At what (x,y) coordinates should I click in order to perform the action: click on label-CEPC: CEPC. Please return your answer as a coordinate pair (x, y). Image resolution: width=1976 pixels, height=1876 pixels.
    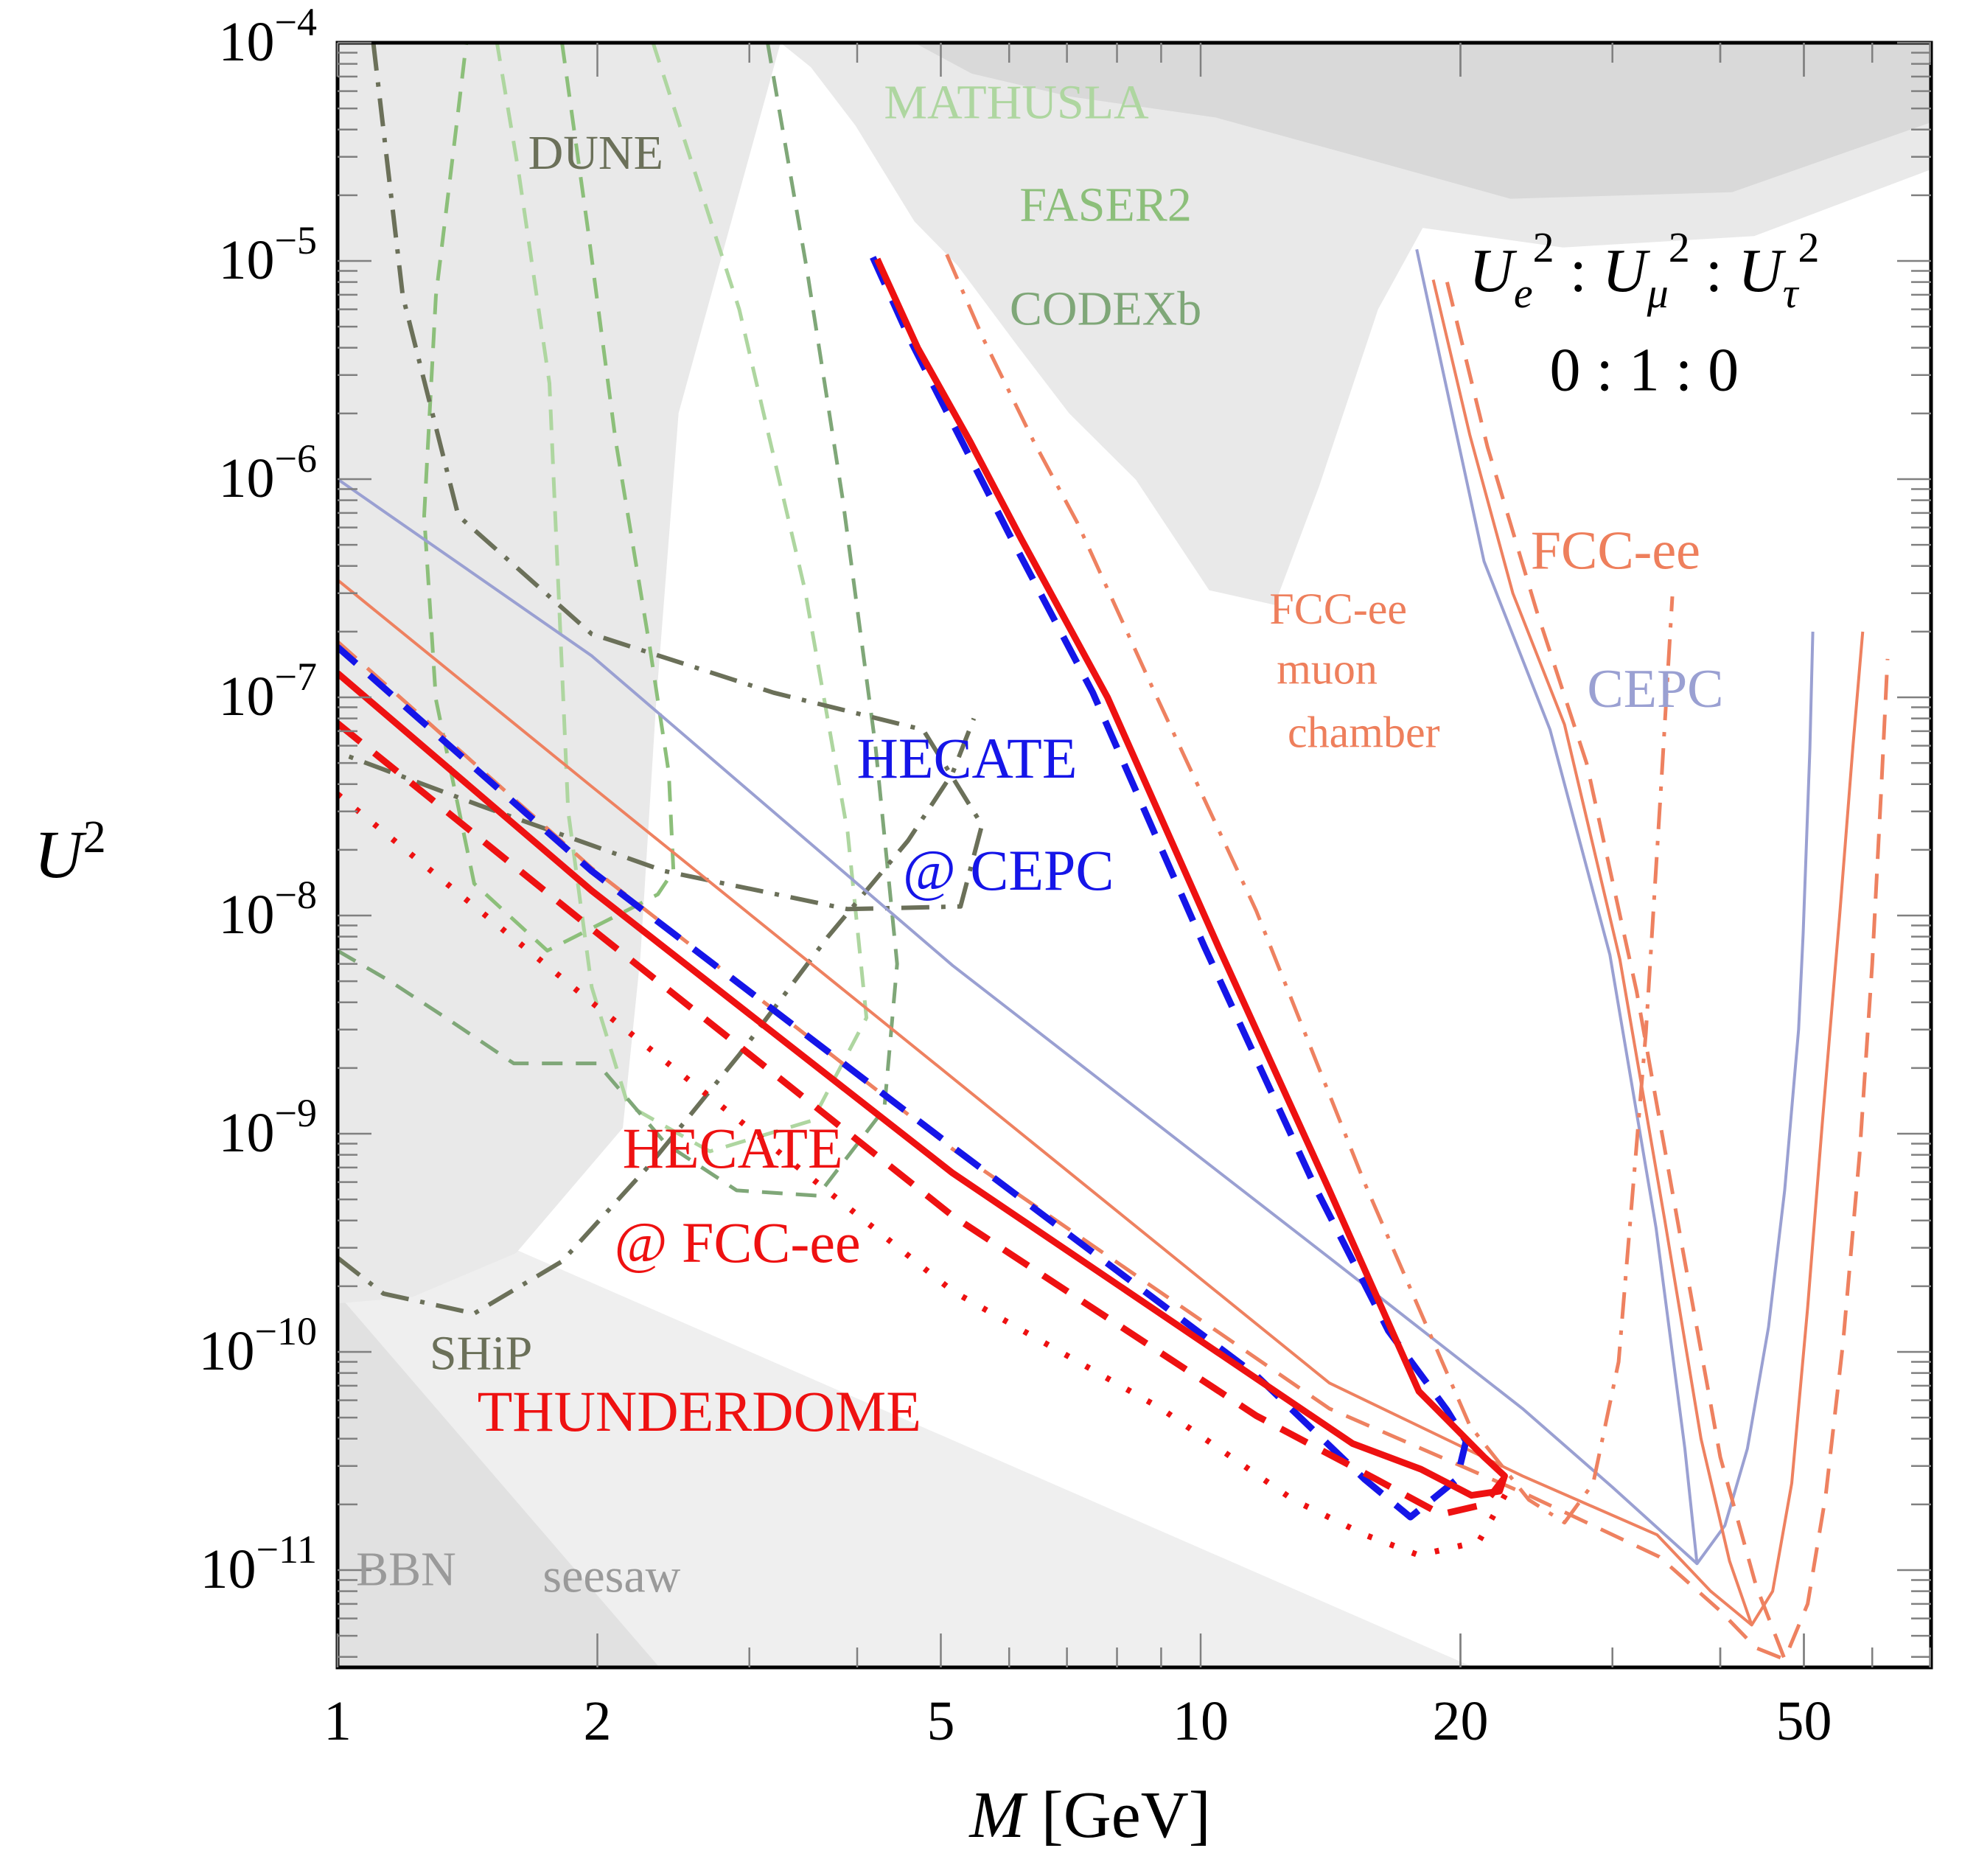
    Looking at the image, I should click on (1655, 689).